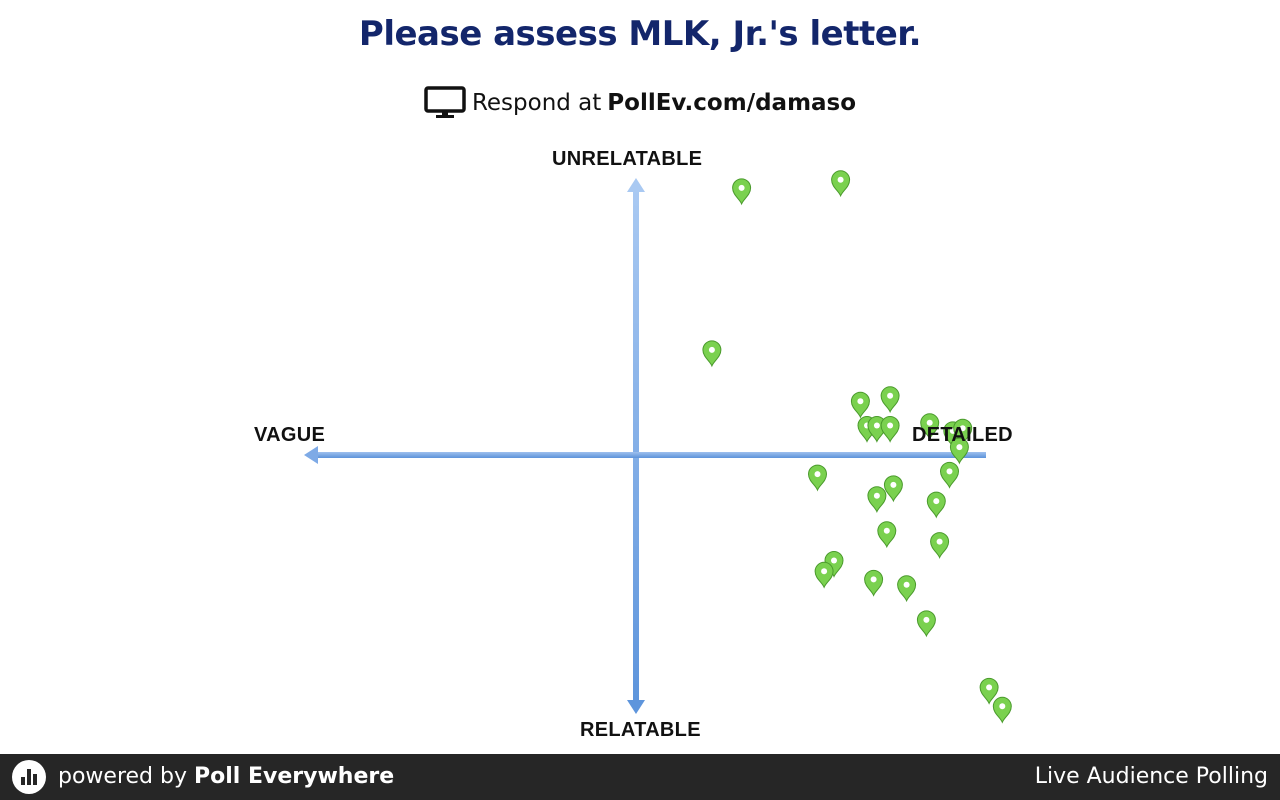  What do you see at coordinates (640, 730) in the screenshot?
I see `axis-label-bottom: RELATABLE` at bounding box center [640, 730].